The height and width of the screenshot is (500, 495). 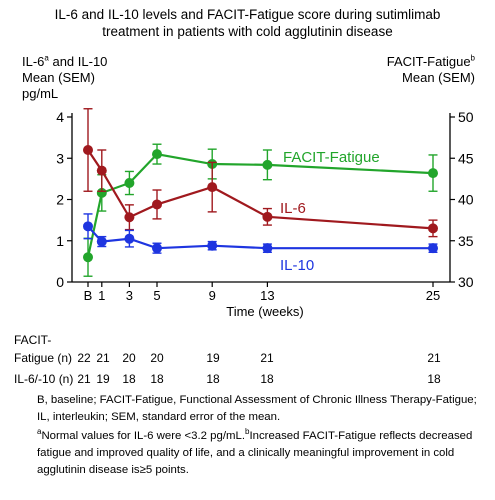 What do you see at coordinates (39, 432) in the screenshot?
I see `footnote-sup-a: a` at bounding box center [39, 432].